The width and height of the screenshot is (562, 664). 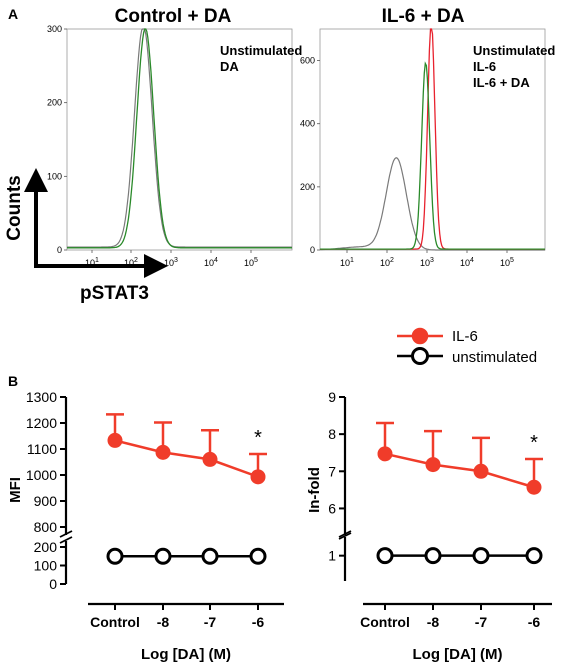 What do you see at coordinates (15, 490) in the screenshot?
I see `y-axis-label: MFI` at bounding box center [15, 490].